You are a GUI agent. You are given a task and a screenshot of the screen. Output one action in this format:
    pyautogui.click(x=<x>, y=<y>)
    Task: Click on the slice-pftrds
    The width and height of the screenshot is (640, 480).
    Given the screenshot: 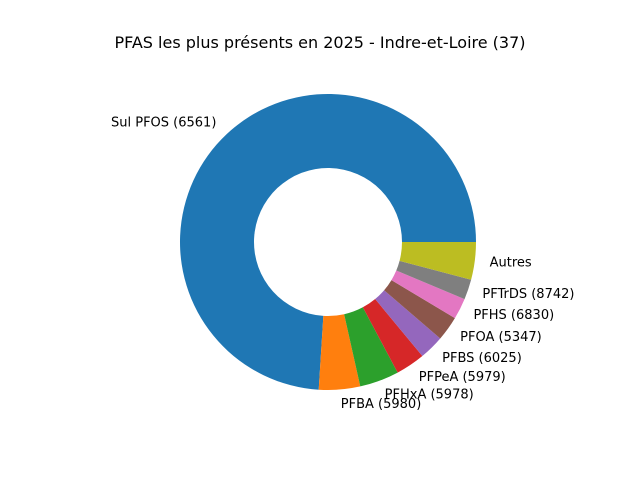 What is the action you would take?
    pyautogui.click(x=434, y=280)
    